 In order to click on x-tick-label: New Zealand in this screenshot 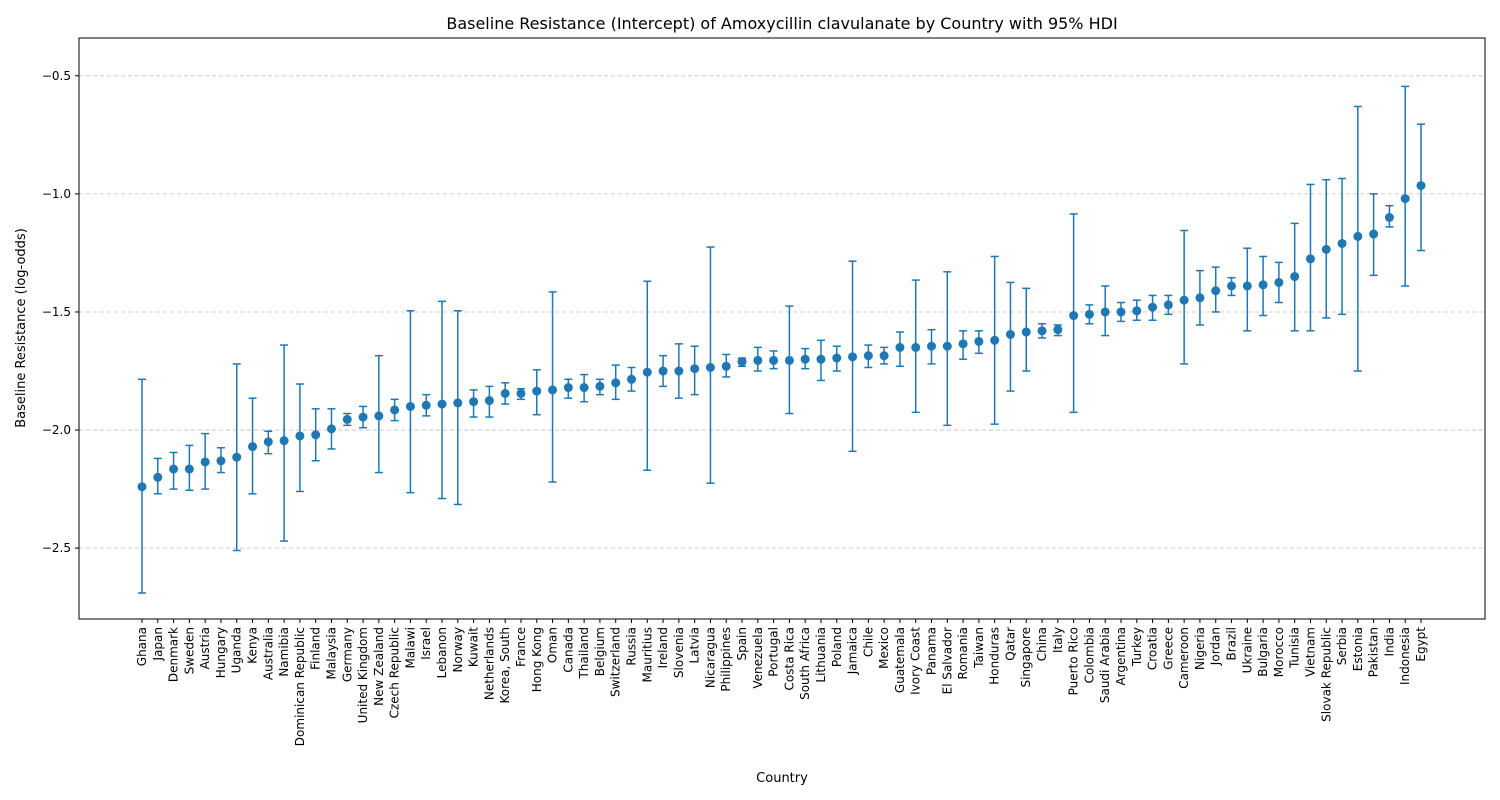, I will do `click(379, 666)`.